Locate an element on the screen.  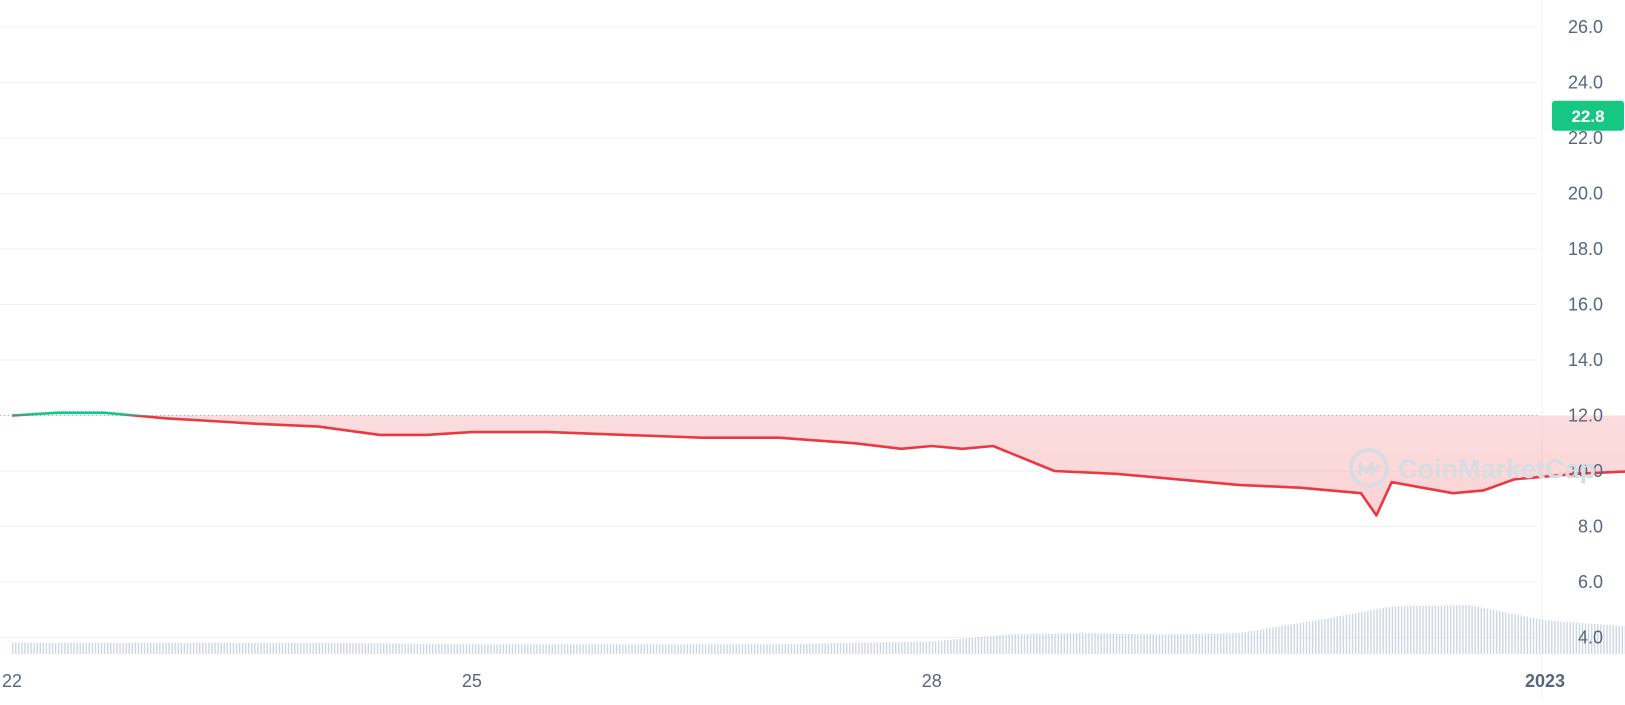
y-tick-label: 22.0 is located at coordinates (1585, 138).